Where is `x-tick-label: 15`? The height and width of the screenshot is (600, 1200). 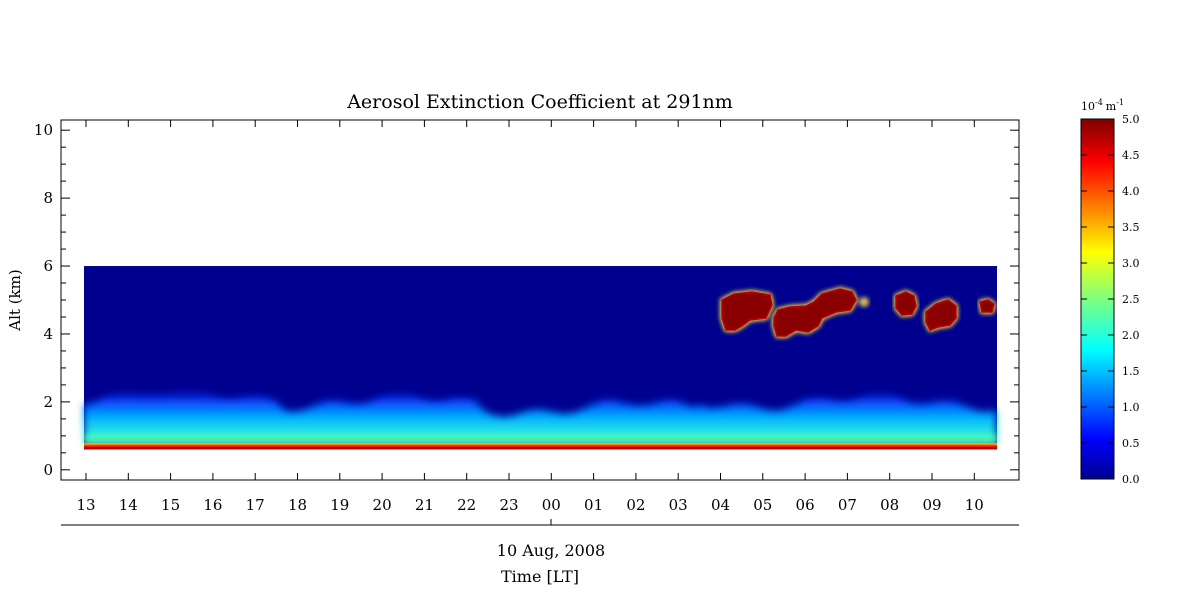 x-tick-label: 15 is located at coordinates (170, 505).